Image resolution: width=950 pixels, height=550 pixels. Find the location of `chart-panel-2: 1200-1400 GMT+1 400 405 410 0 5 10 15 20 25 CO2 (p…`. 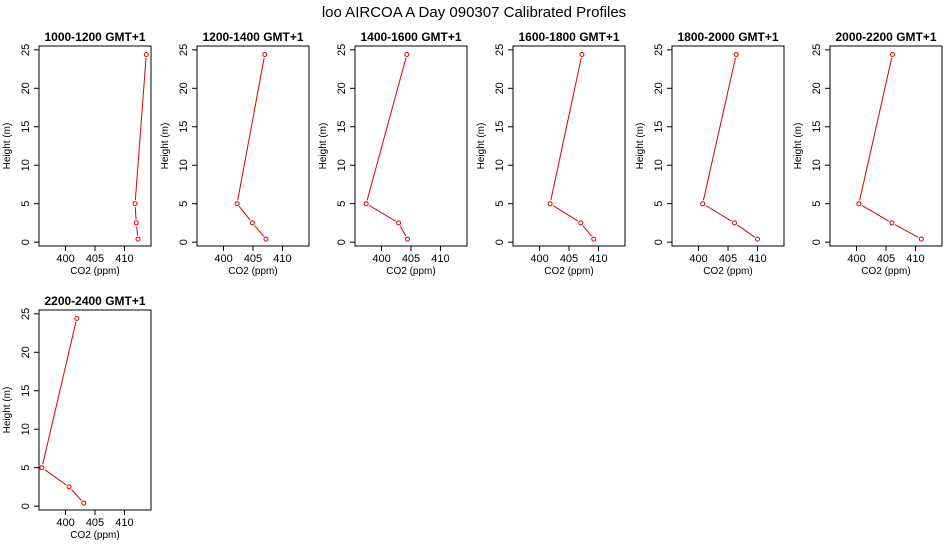

chart-panel-2: 1200-1400 GMT+1 400 405 410 0 5 10 15 20 25 CO2 (p… is located at coordinates (235, 153).